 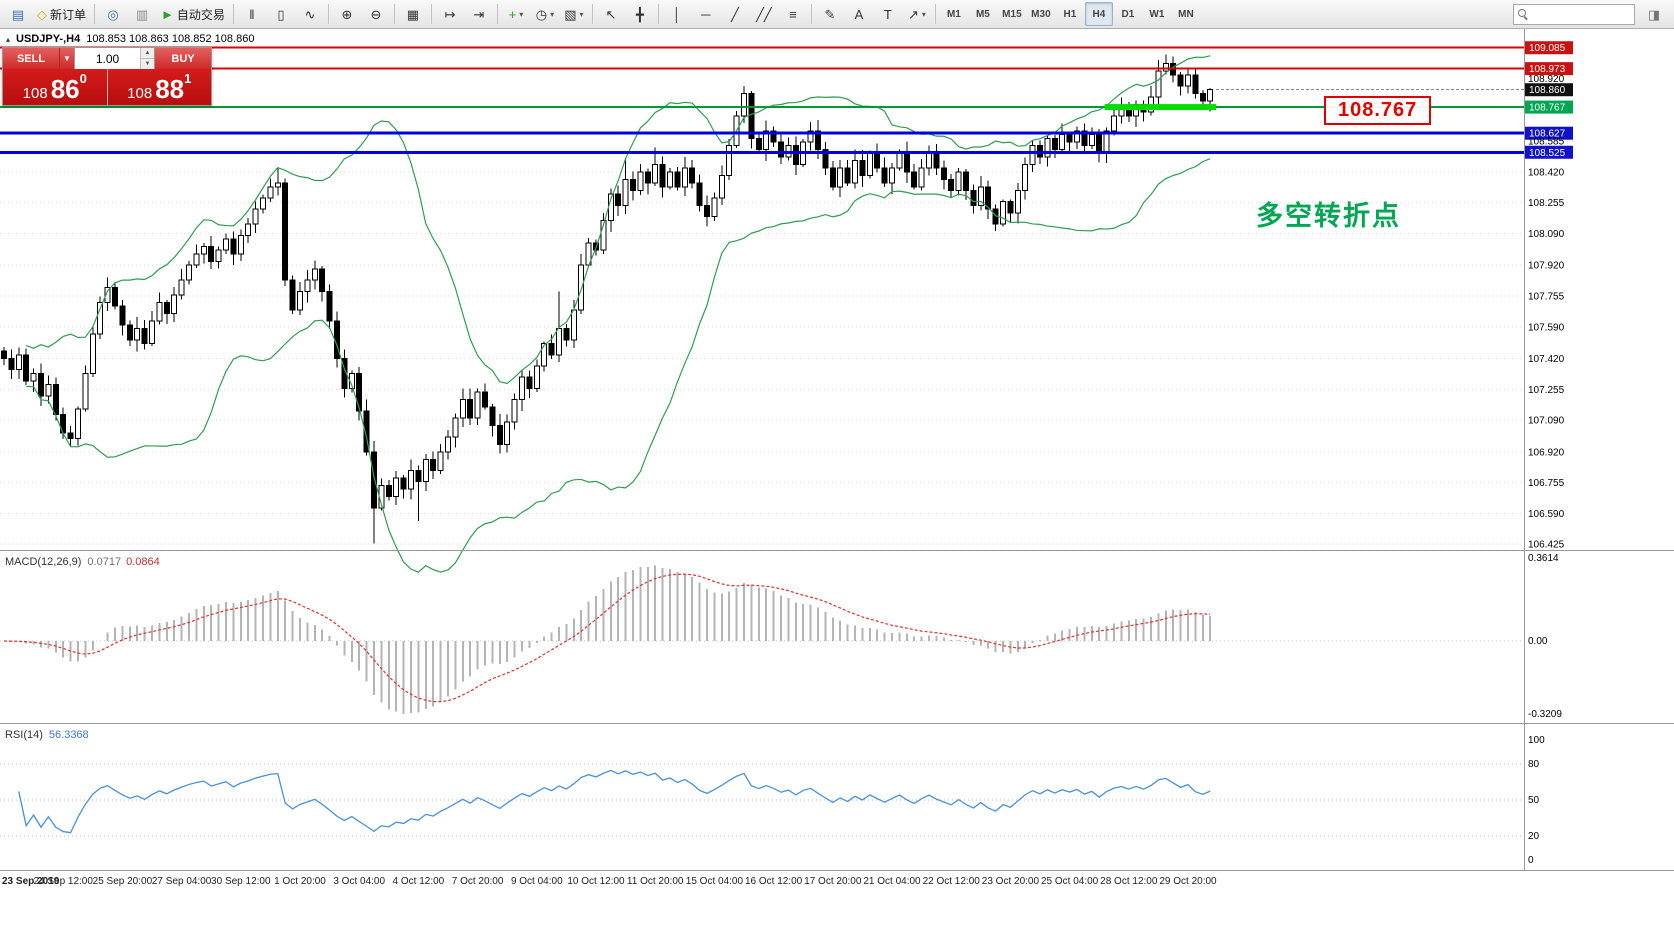 What do you see at coordinates (479, 14) in the screenshot?
I see `chart-shift-icon: ⇥` at bounding box center [479, 14].